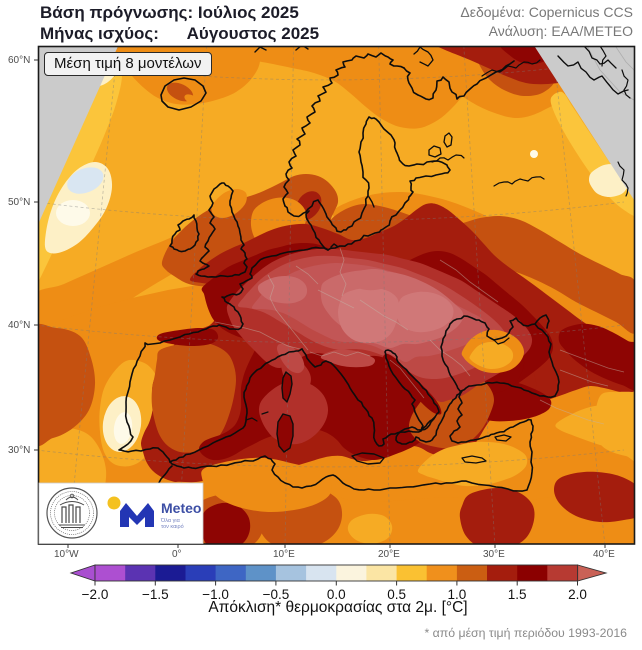  Describe the element at coordinates (170, 521) in the screenshot. I see `svg-text: Όλα για` at that location.